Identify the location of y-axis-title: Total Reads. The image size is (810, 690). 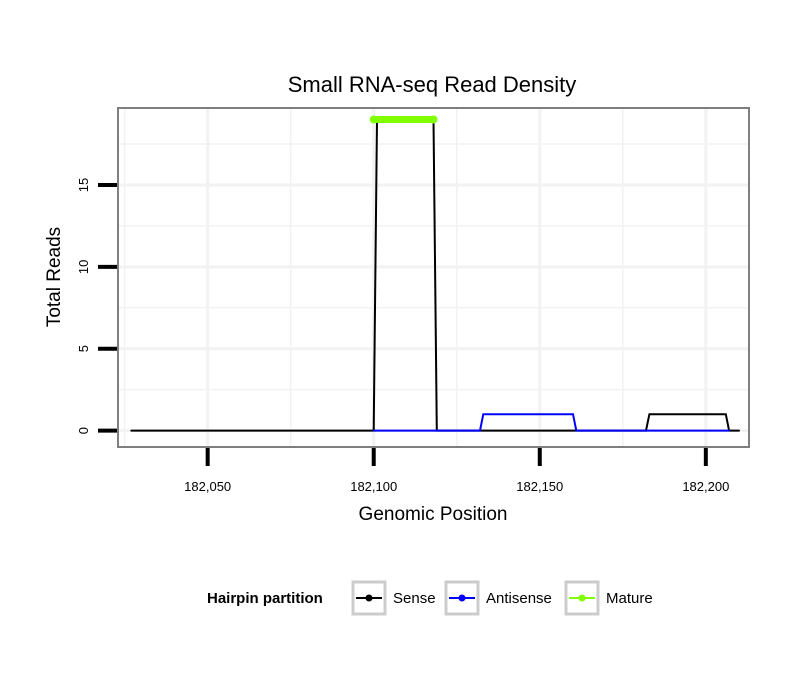
(54, 277).